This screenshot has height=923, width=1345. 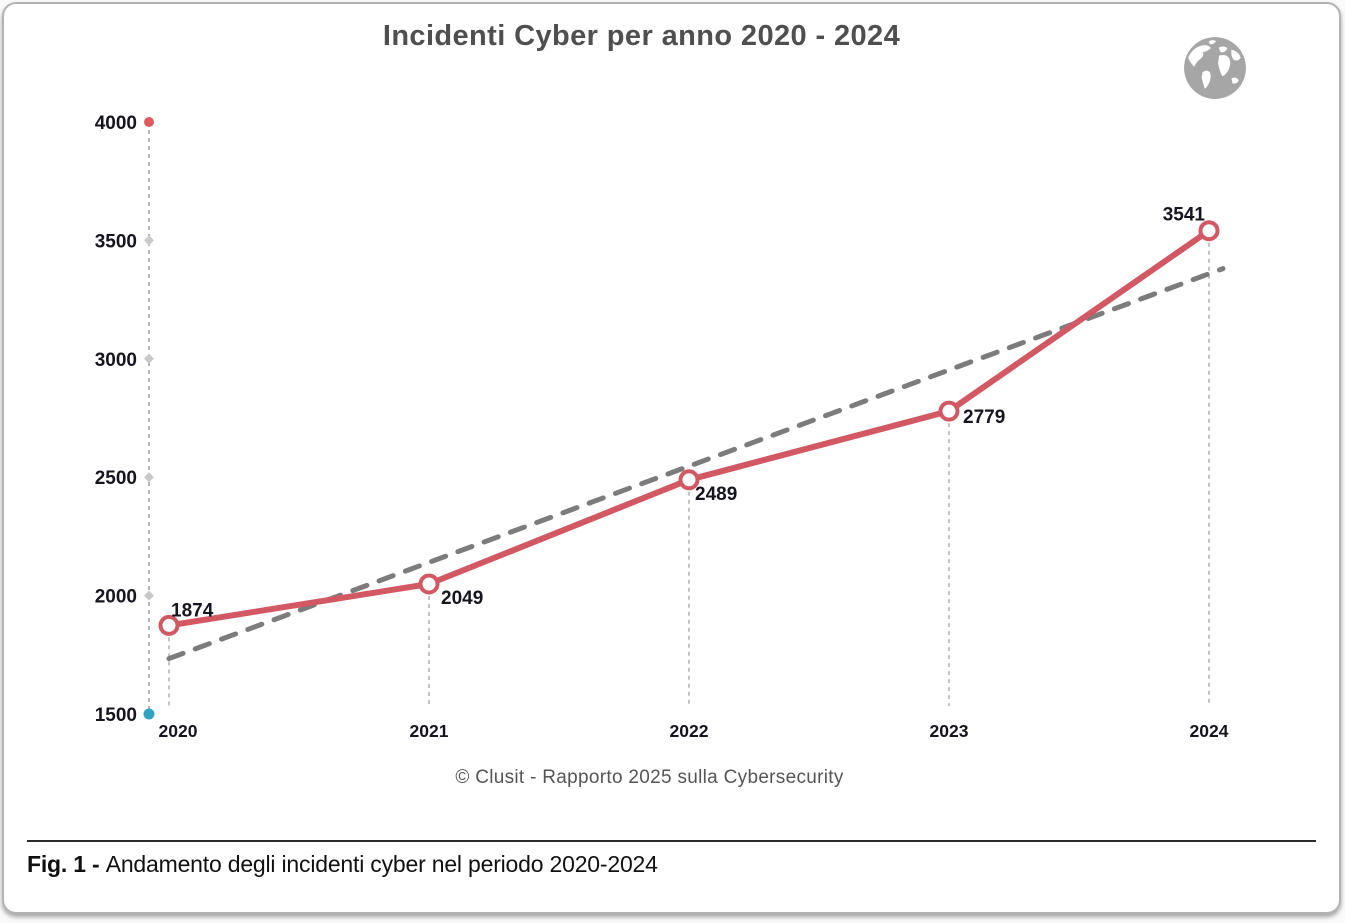 What do you see at coordinates (1209, 731) in the screenshot?
I see `x-tick-label: 2024` at bounding box center [1209, 731].